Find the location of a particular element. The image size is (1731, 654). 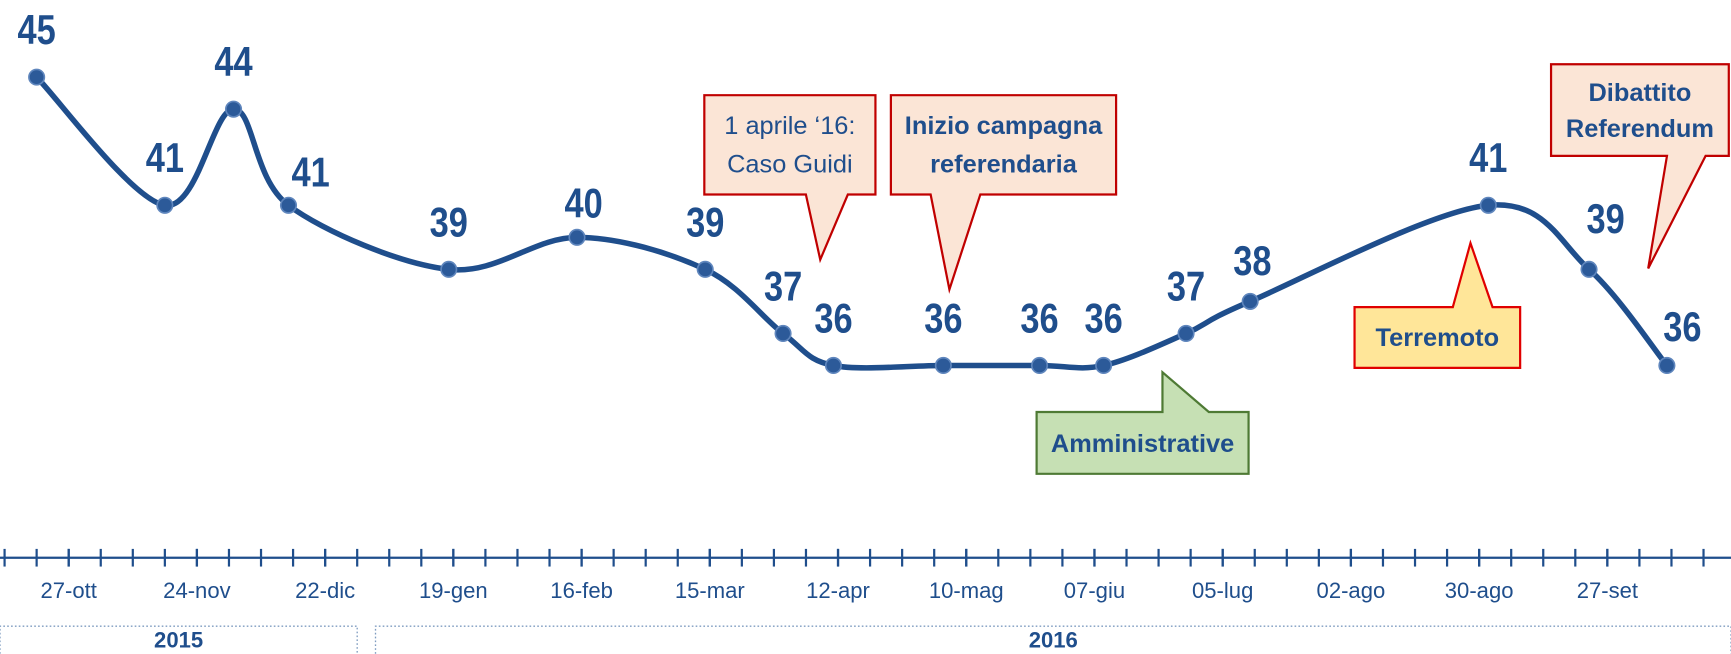

x-tick-label: 30-ago is located at coordinates (1479, 590).